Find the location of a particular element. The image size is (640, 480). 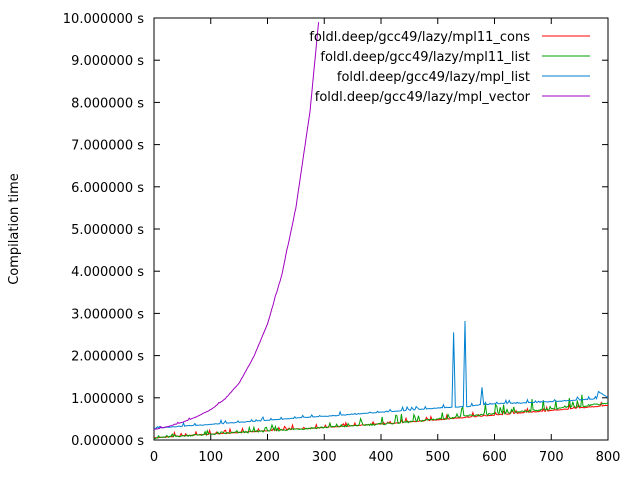

y-tick-label: 1.000000 s is located at coordinates (107, 399).